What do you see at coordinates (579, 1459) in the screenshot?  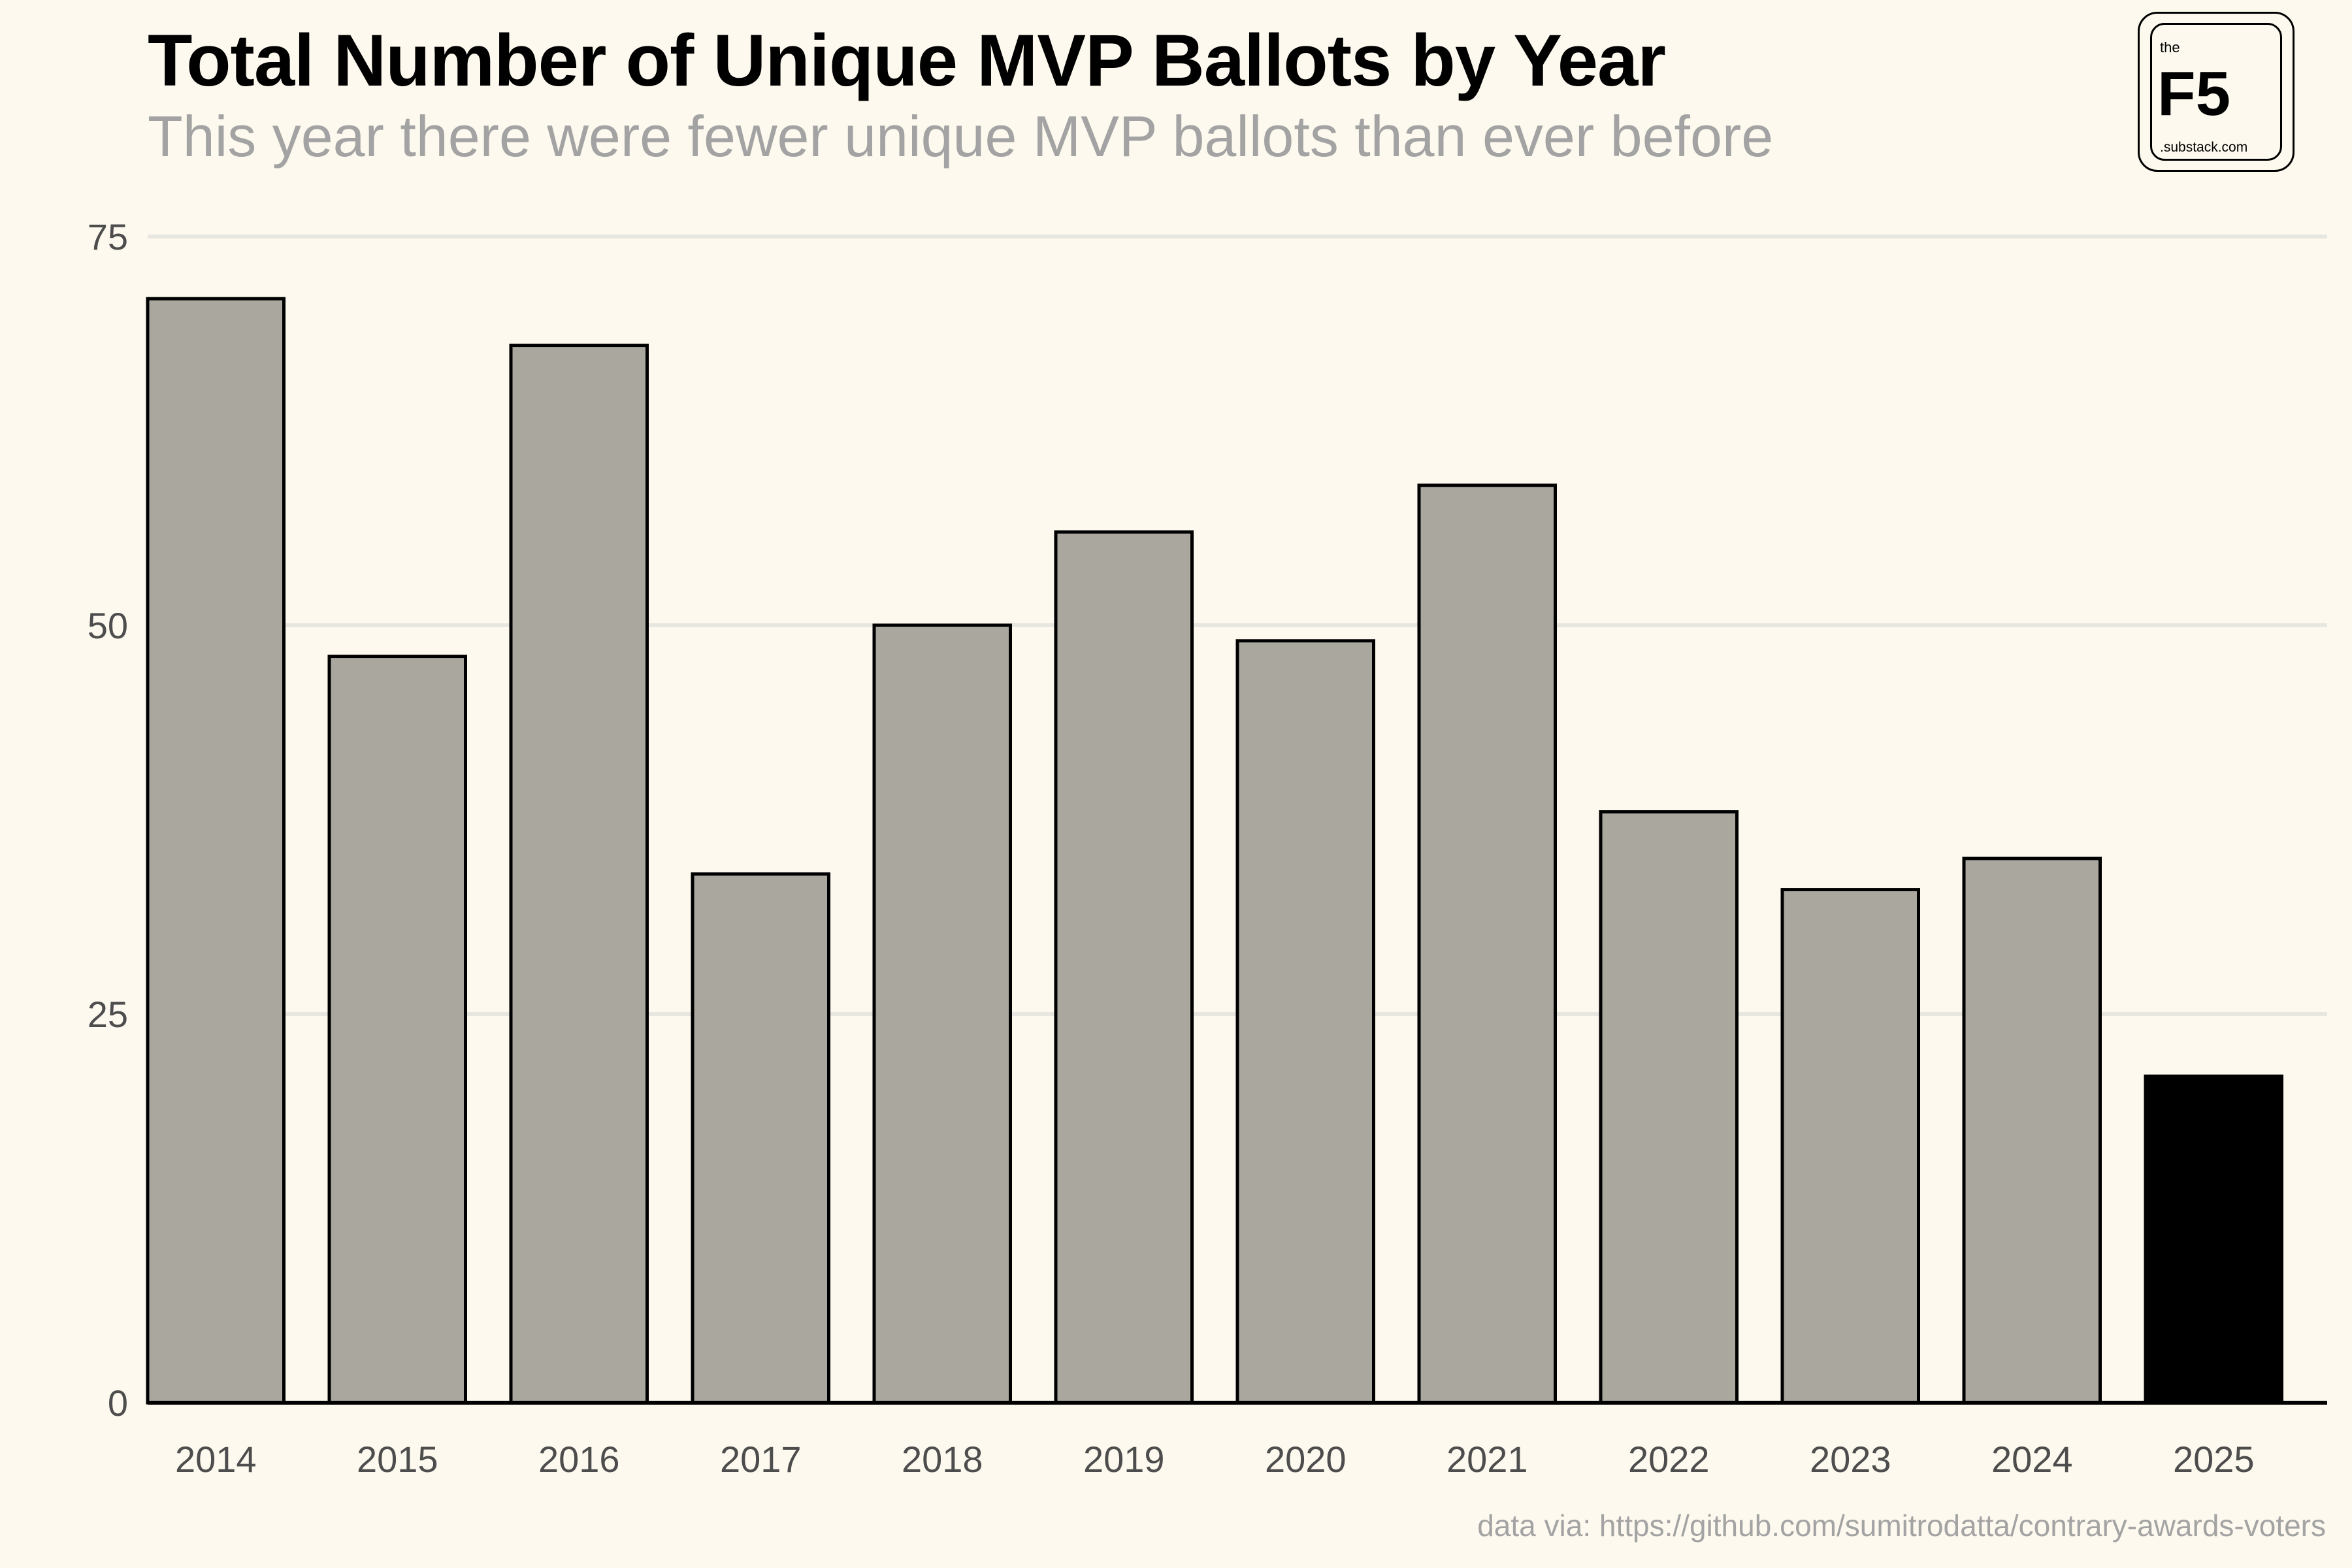 I see `x-tick-label: 2016` at bounding box center [579, 1459].